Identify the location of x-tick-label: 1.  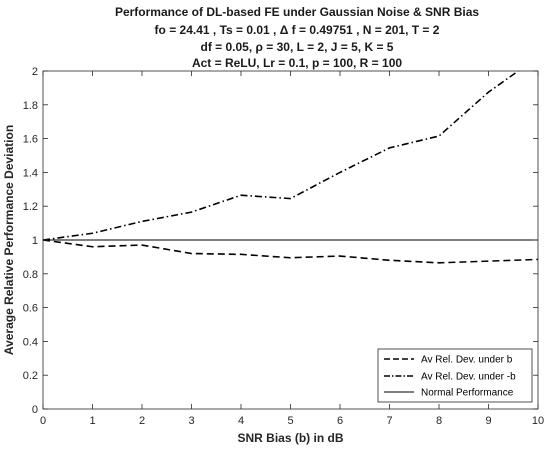
(92, 421).